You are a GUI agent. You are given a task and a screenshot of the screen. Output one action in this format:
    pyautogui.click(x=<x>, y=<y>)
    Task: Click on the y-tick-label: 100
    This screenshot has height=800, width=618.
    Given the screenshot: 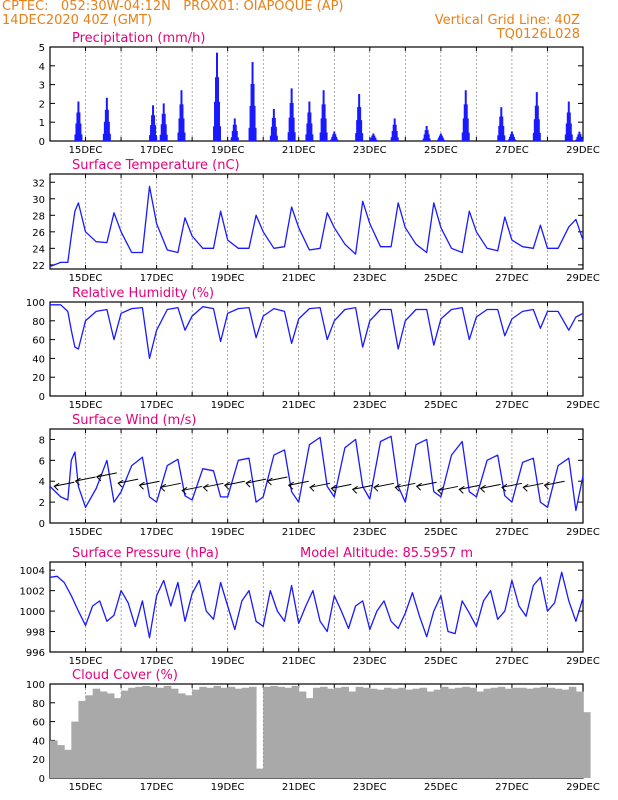 What is the action you would take?
    pyautogui.click(x=35, y=303)
    